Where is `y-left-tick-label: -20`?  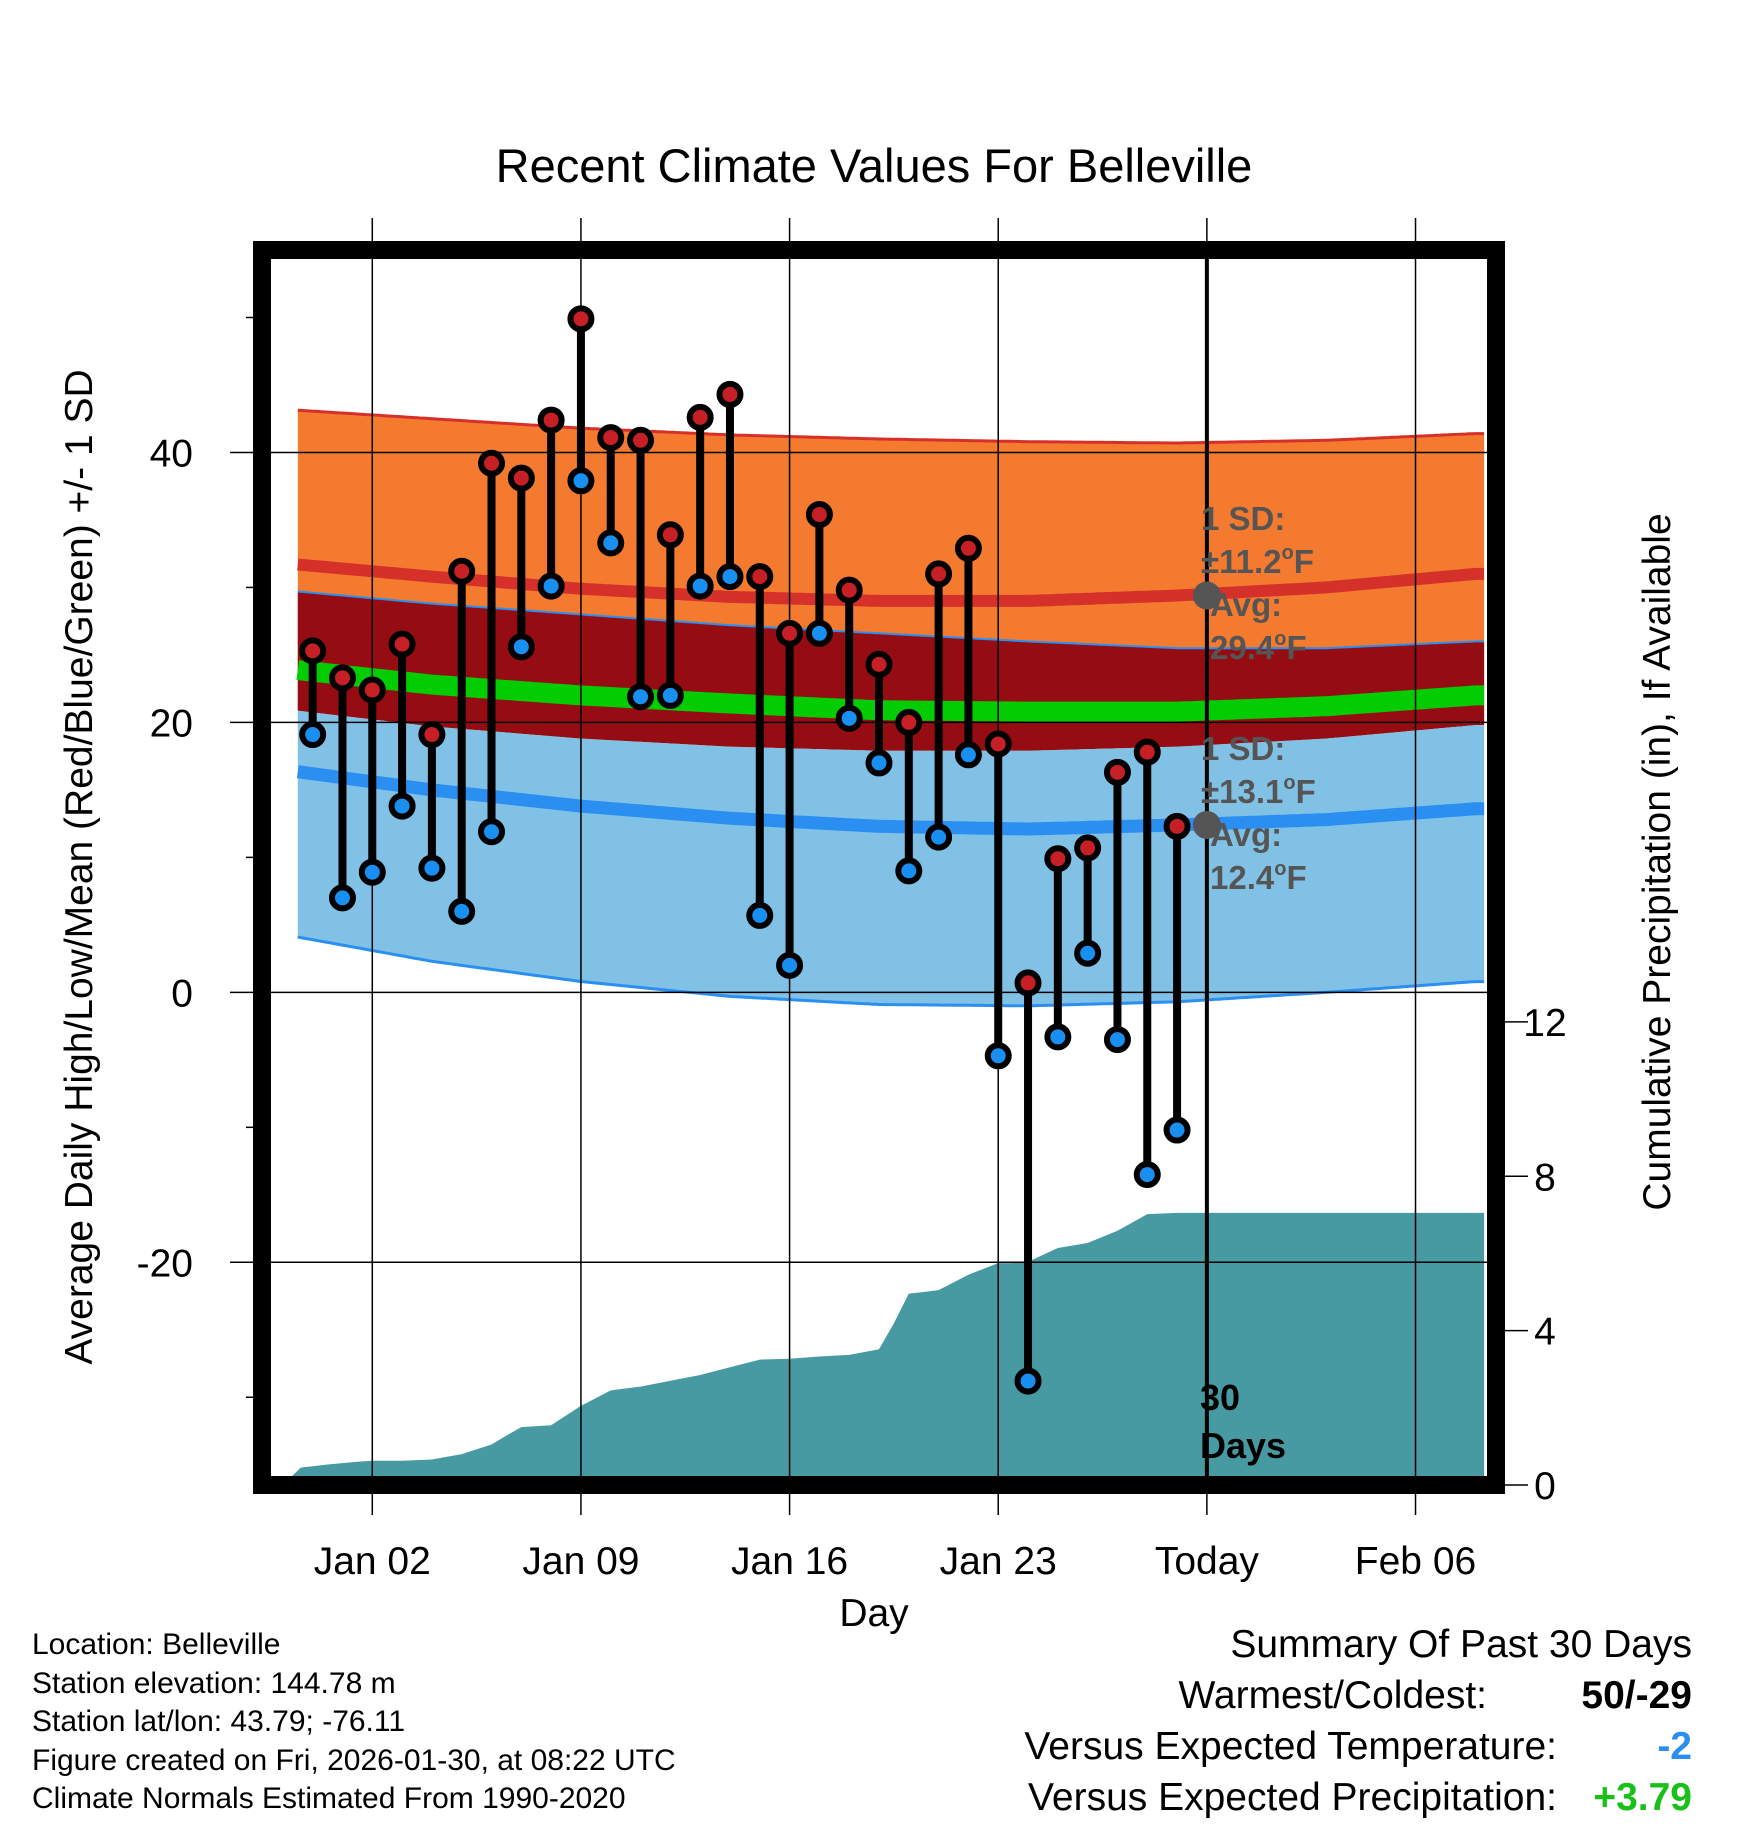 y-left-tick-label: -20 is located at coordinates (165, 1263).